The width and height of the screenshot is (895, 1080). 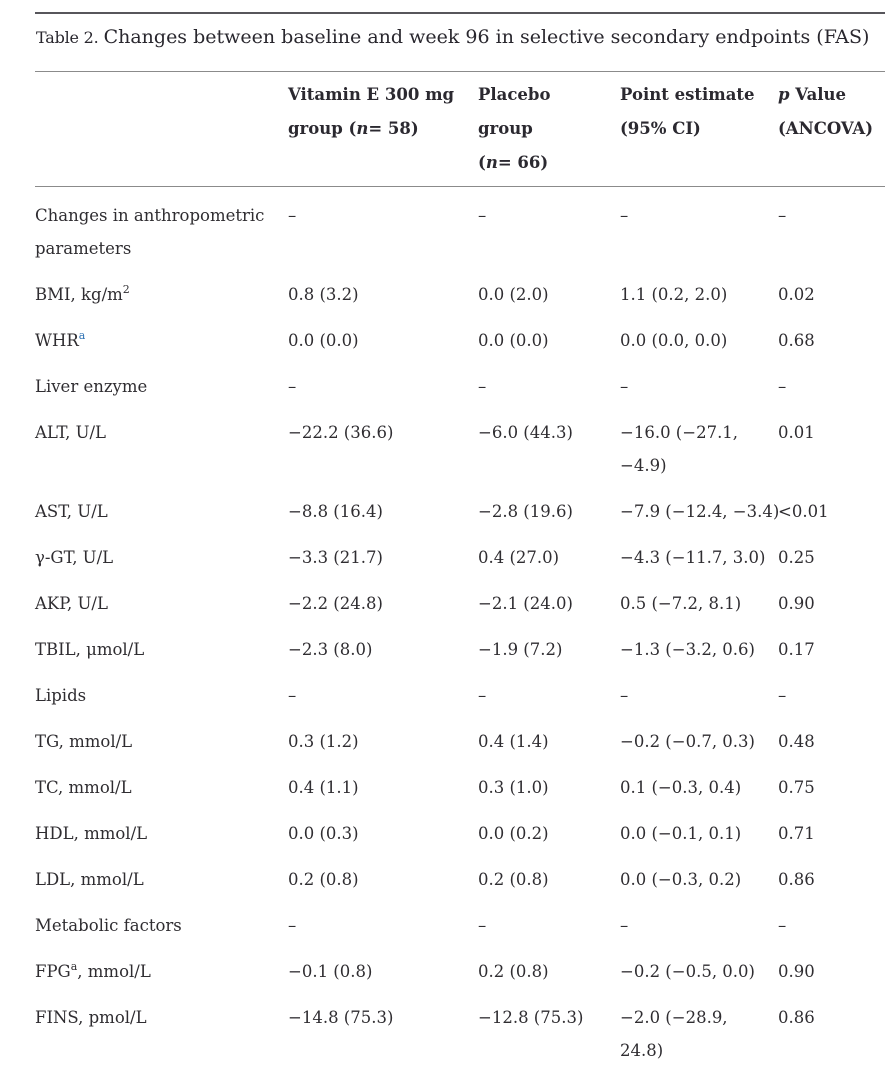 I want to click on row-label: Changes in anthropometric parameters, so click(x=150, y=232).